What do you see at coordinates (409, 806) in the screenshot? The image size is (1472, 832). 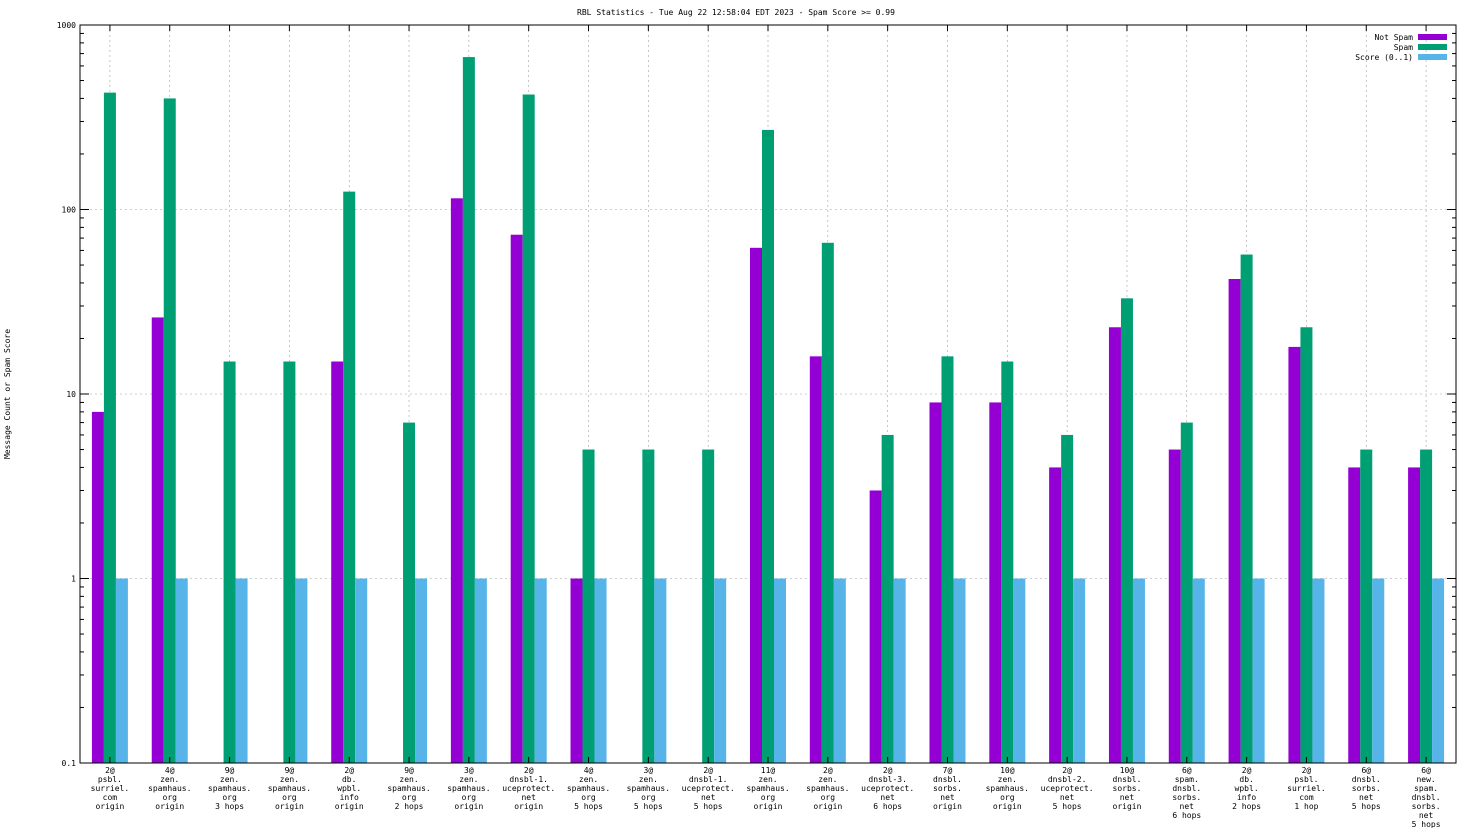 I see `x-category-label-line: 2 hops` at bounding box center [409, 806].